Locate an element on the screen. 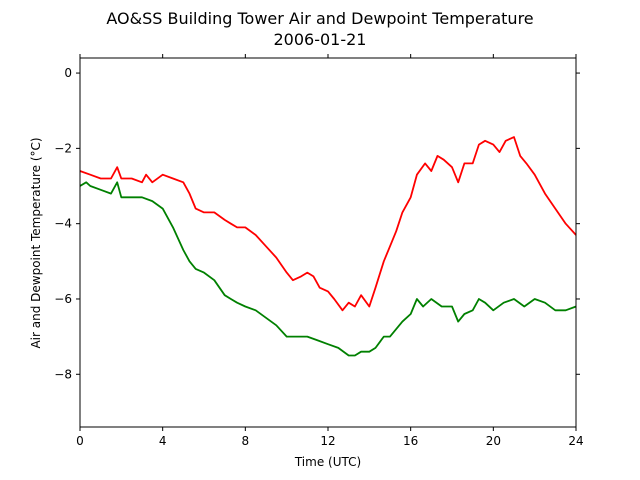 This screenshot has width=640, height=480. y-axis-label: Air and Dewpoint Temperature (°C) is located at coordinates (36, 242).